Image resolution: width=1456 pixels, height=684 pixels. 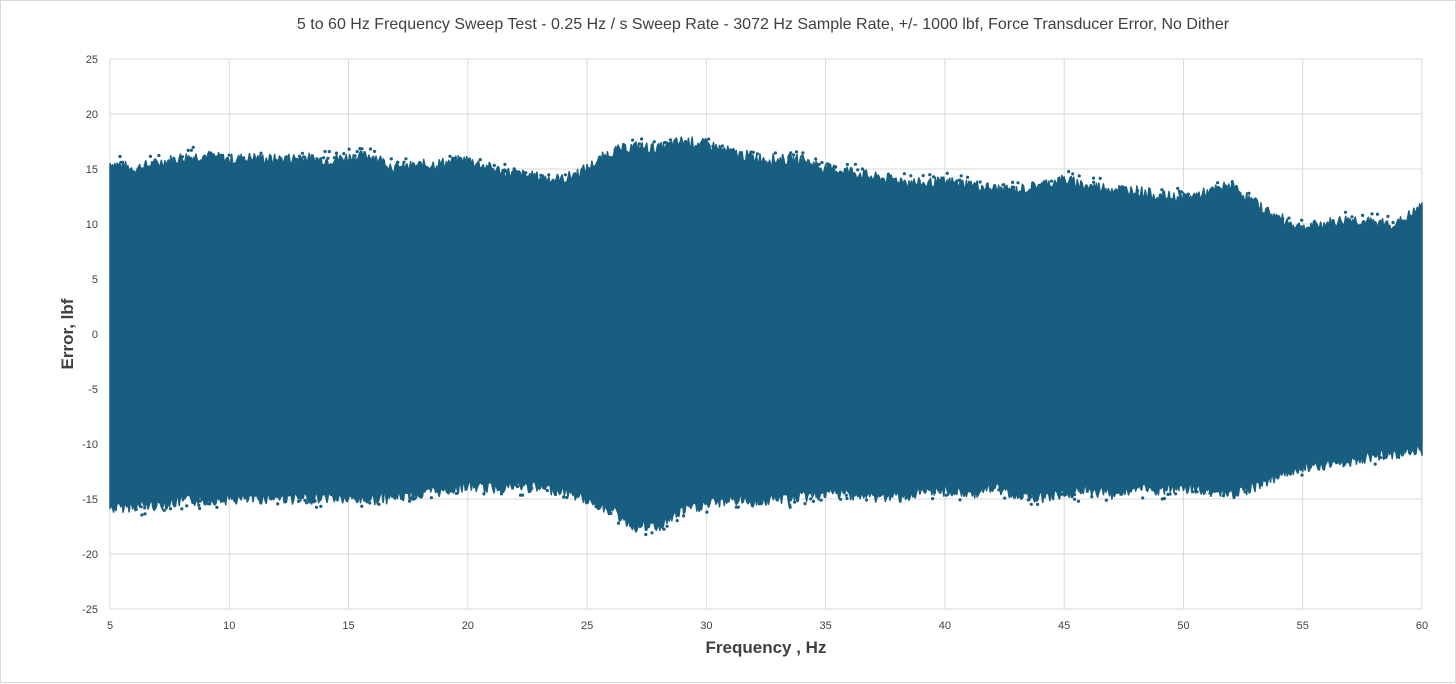 I want to click on y-tick-label: -20, so click(x=90, y=555).